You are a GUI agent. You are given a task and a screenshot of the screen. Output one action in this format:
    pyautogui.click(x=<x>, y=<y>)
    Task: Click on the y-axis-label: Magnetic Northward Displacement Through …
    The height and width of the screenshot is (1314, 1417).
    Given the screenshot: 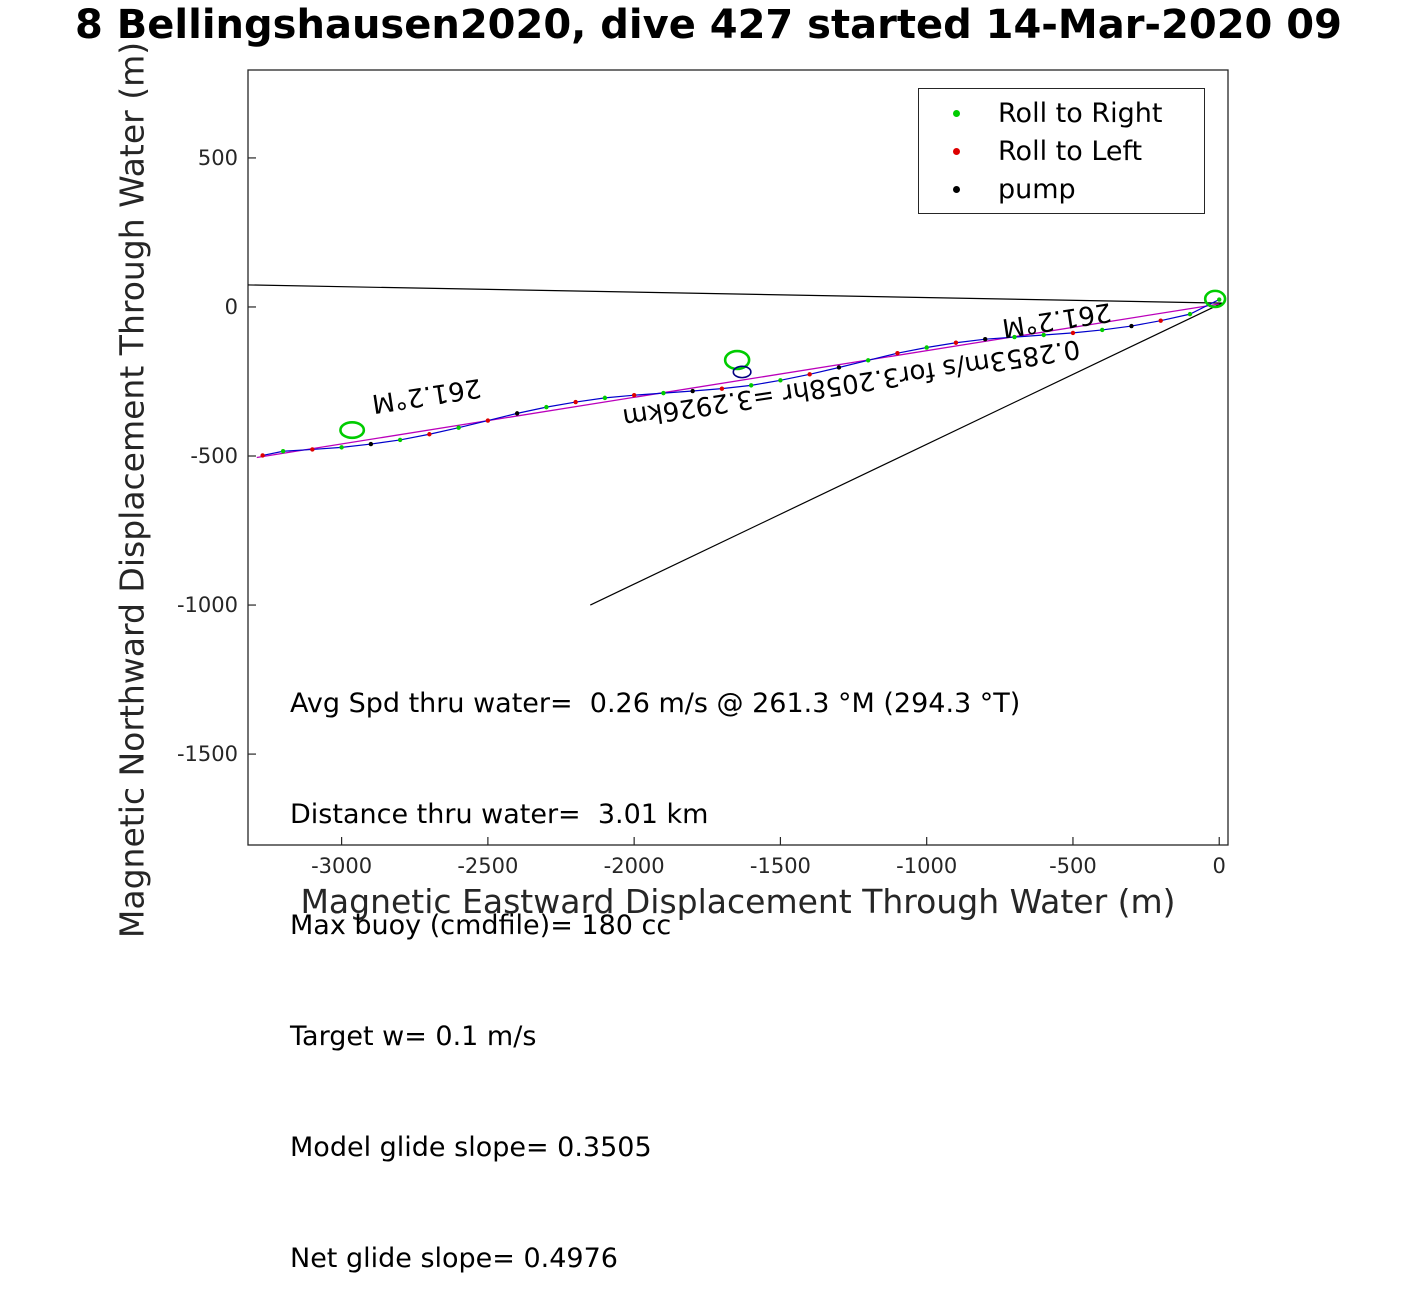 What is the action you would take?
    pyautogui.click(x=132, y=490)
    